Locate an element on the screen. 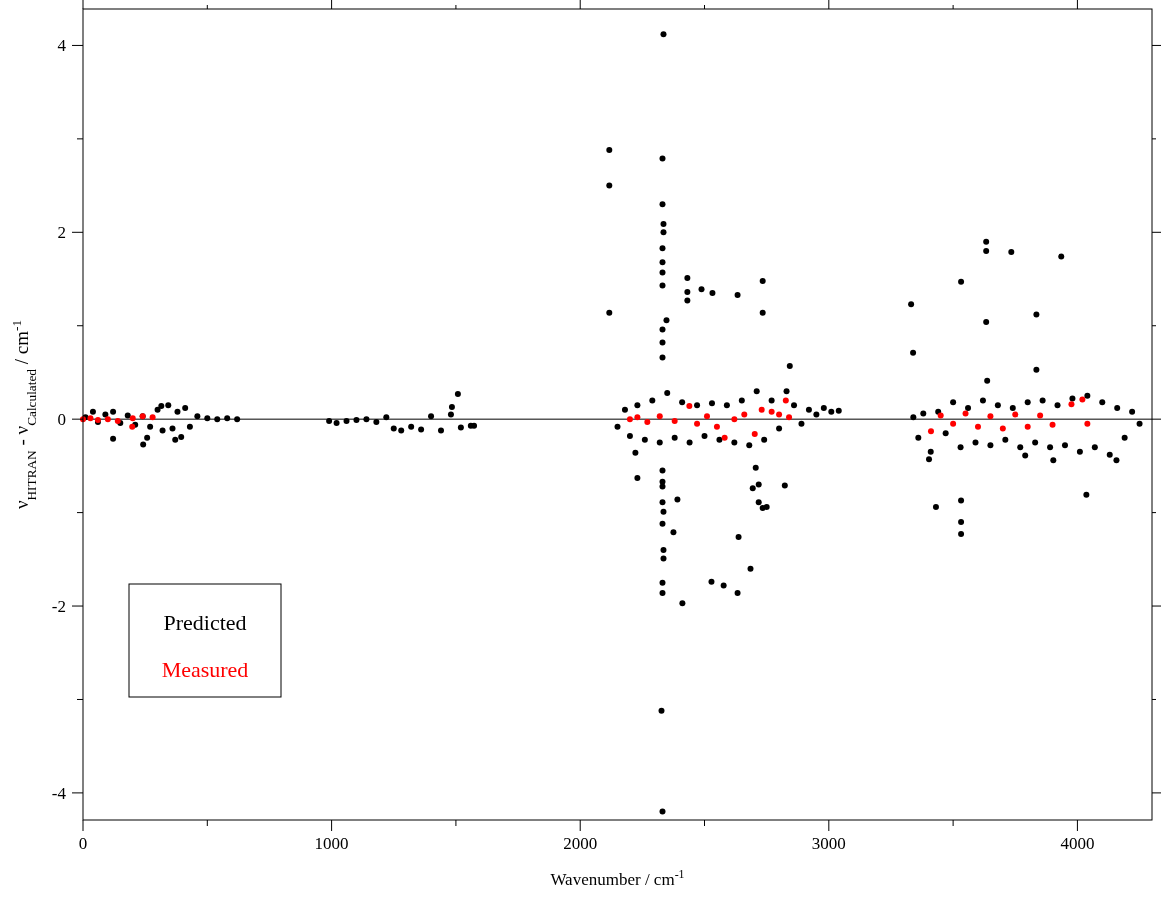 This screenshot has width=1162, height=903. x-tick-label: 1000 is located at coordinates (331, 843).